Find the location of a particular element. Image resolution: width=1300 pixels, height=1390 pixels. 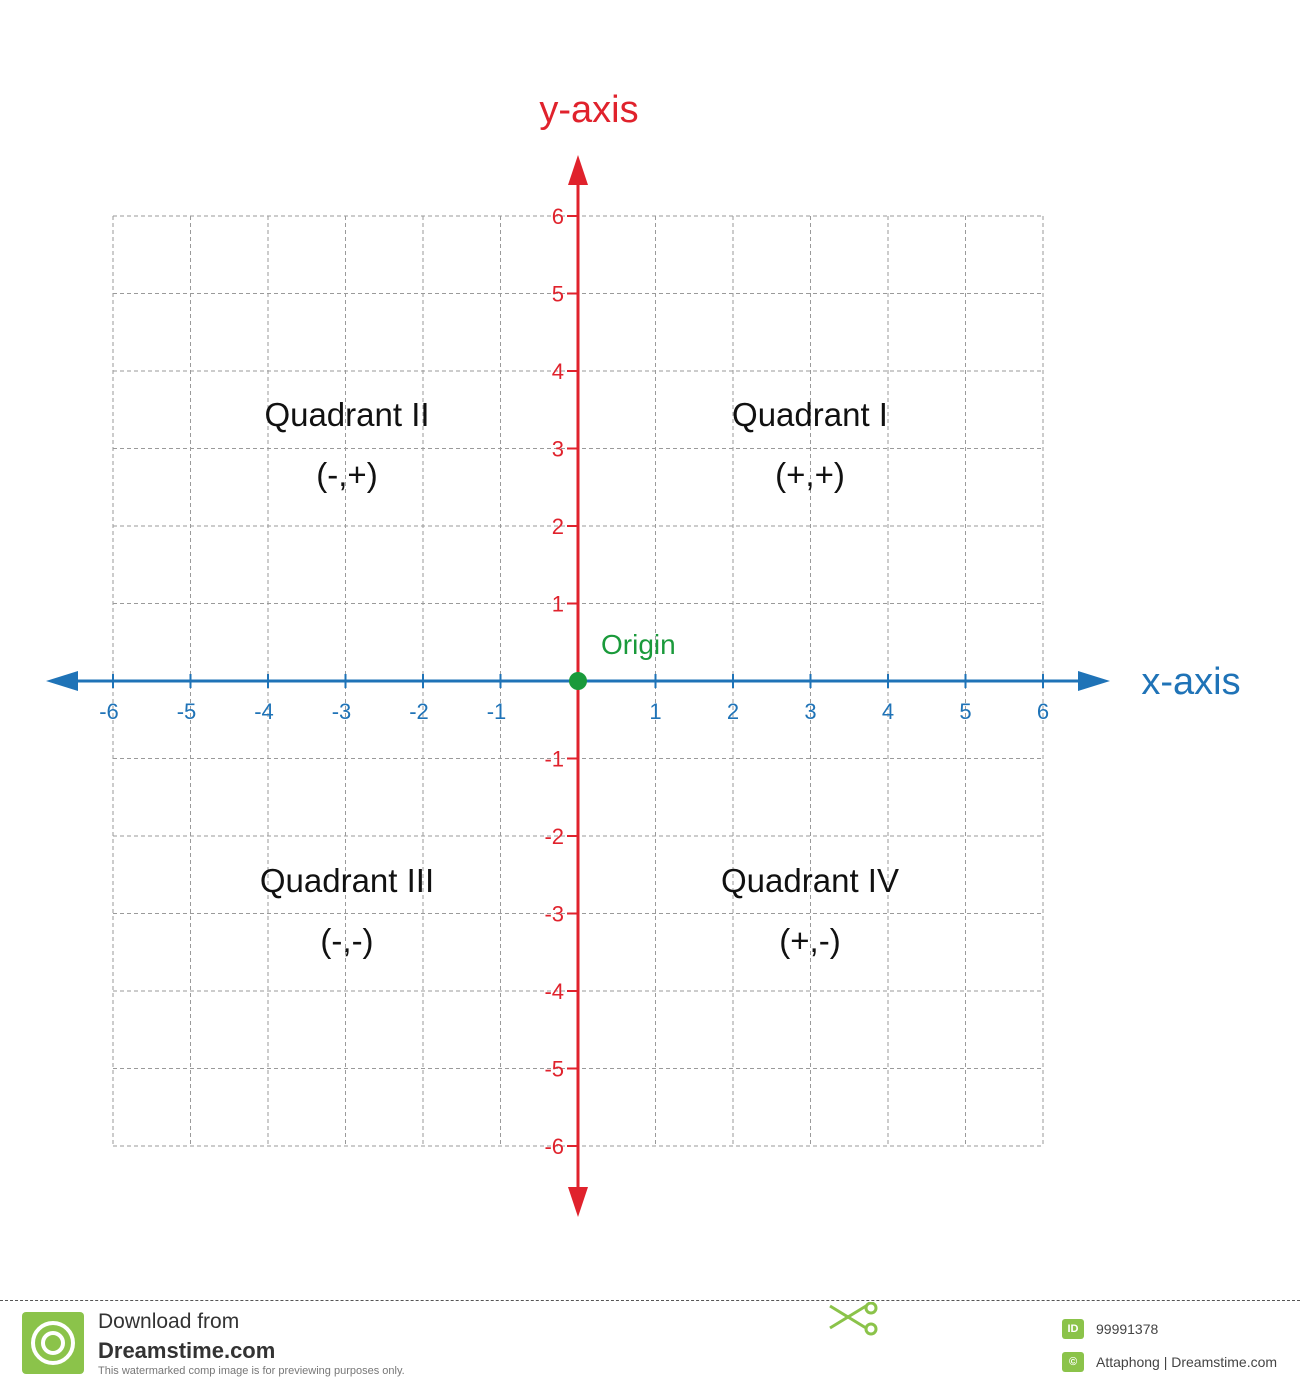

y-tick-label: 3 is located at coordinates (558, 449).